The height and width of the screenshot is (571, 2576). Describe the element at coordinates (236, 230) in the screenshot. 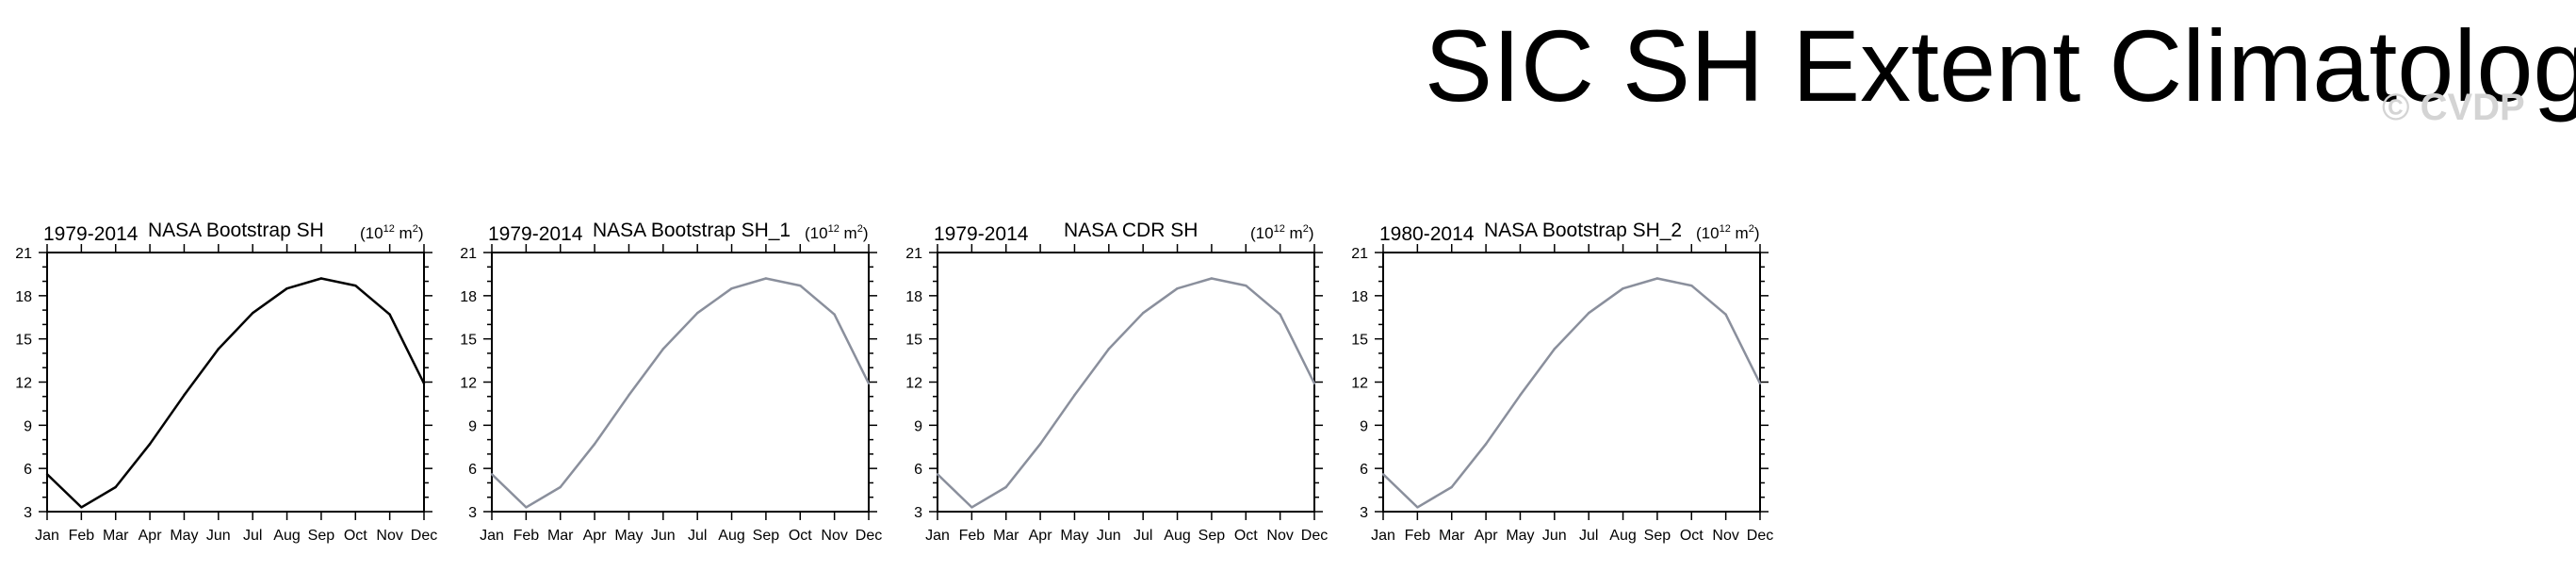

I see `panel-title: NASA Bootstrap SH` at that location.